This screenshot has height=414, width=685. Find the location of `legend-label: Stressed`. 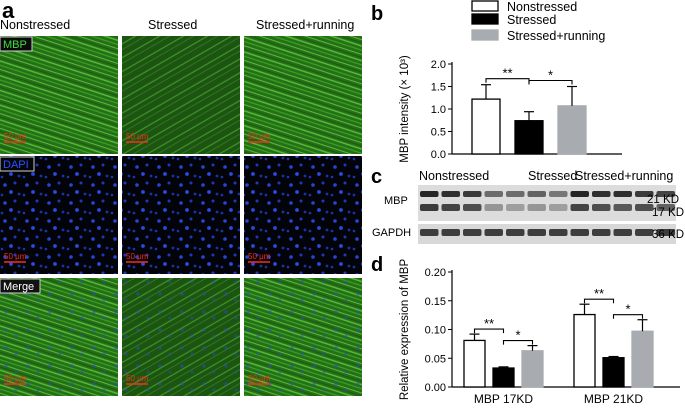

legend-label: Stressed is located at coordinates (531, 20).